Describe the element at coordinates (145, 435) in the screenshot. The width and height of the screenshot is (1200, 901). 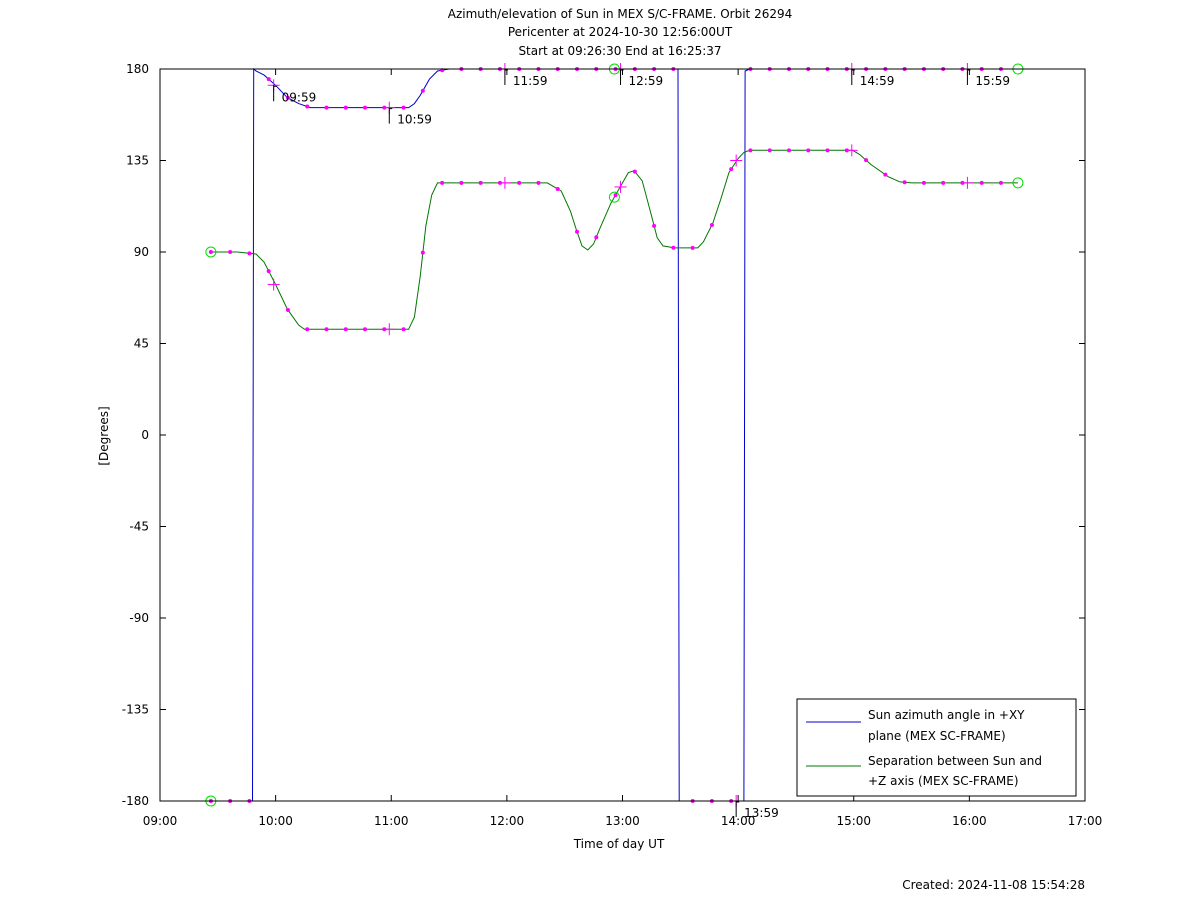
I see `y-tick-label: 0` at that location.